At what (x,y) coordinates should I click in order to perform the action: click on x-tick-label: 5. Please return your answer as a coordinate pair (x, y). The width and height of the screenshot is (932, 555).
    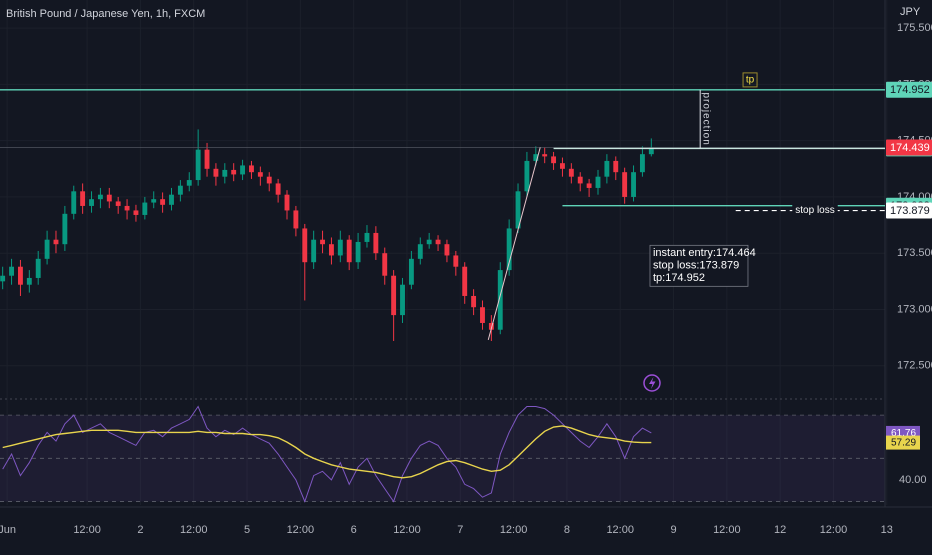
    Looking at the image, I should click on (247, 530).